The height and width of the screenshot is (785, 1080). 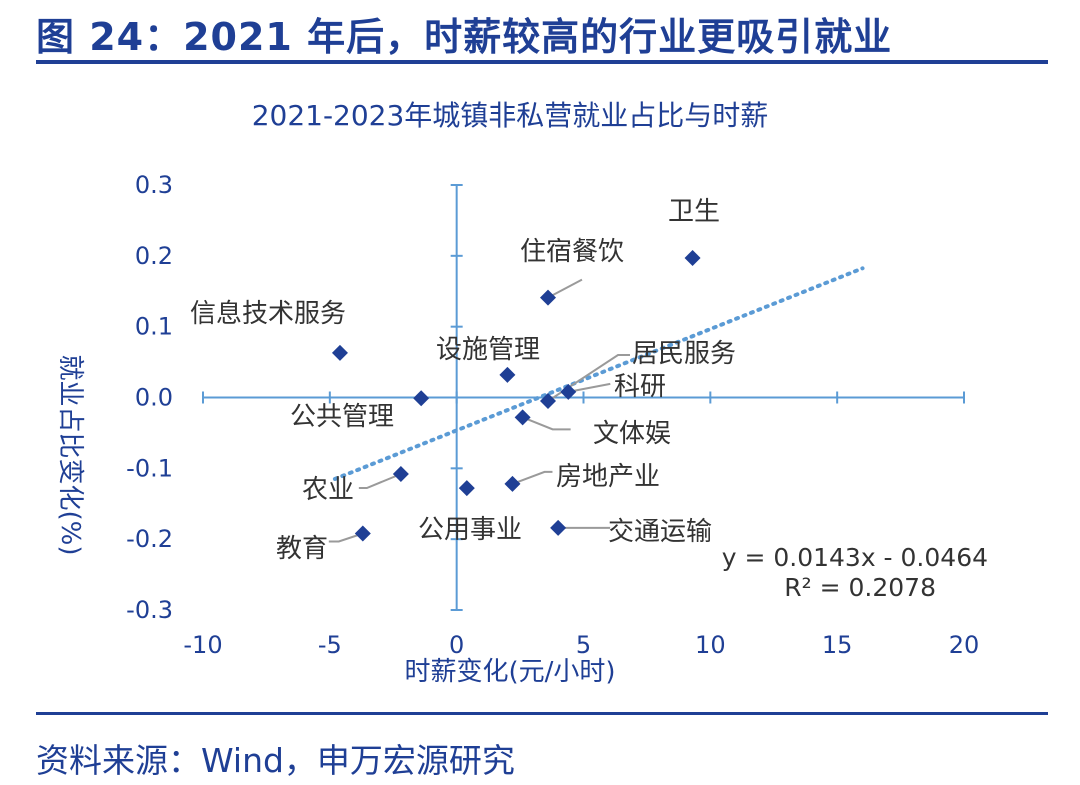 I want to click on data-points, so click(x=516, y=395).